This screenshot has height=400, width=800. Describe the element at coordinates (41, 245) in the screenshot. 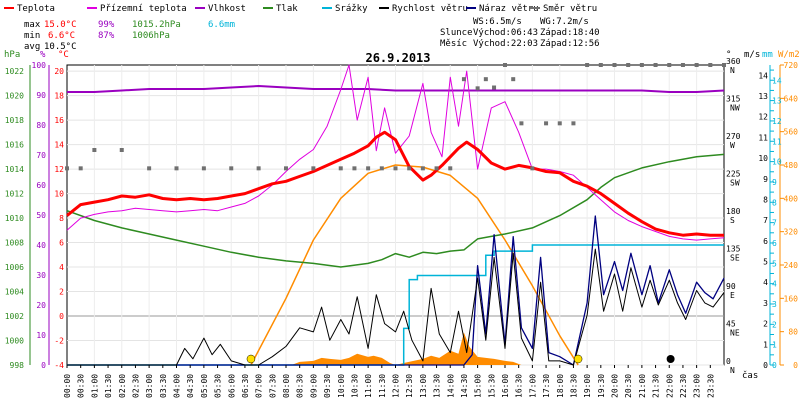

I see `pct-tick: 40` at that location.